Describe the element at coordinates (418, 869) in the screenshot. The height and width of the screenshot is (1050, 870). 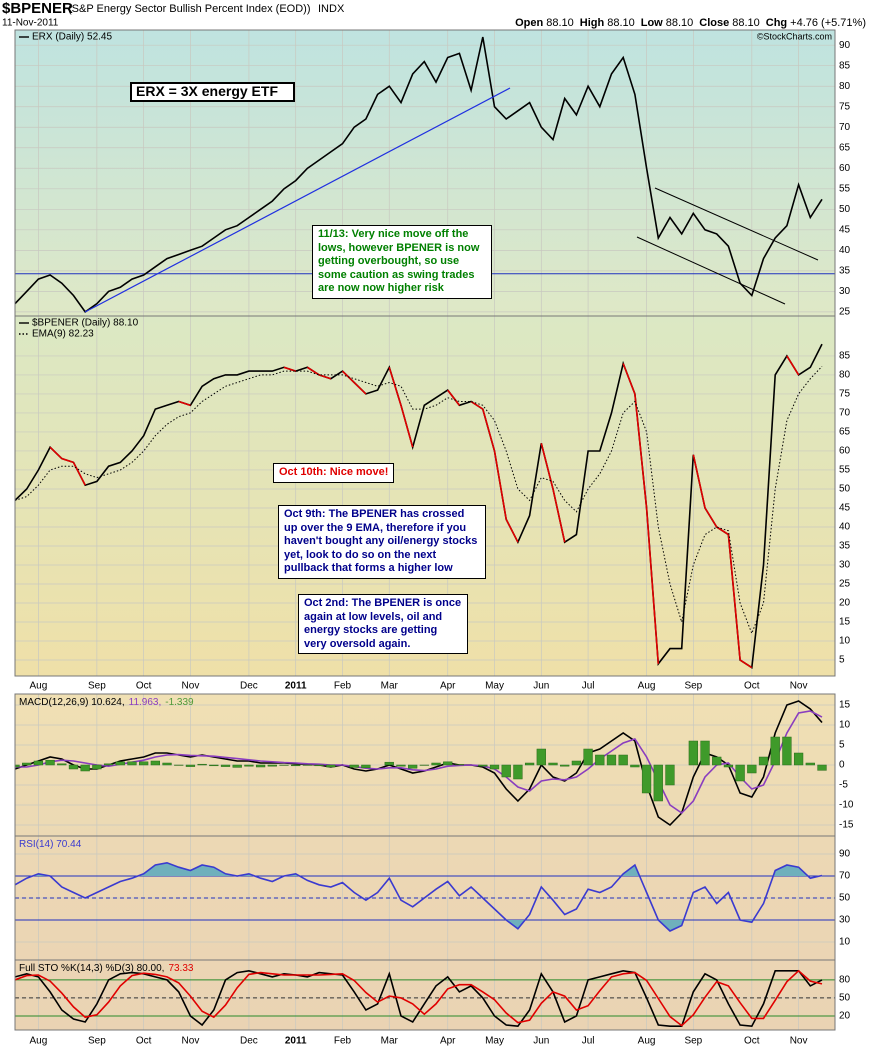
I see `rsi-fill` at that location.